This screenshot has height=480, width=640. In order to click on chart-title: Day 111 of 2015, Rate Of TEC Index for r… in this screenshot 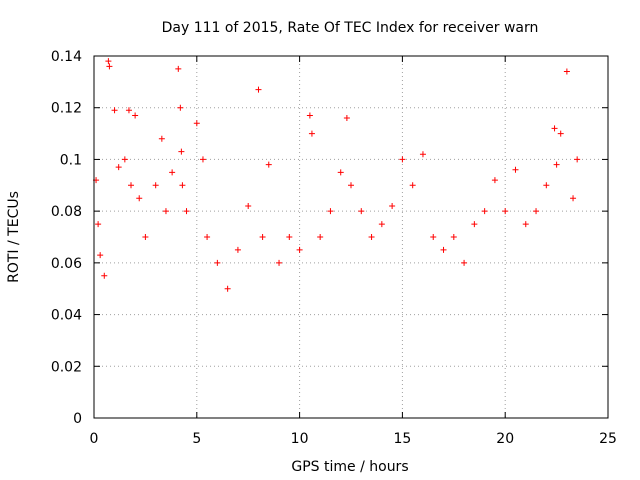, I will do `click(350, 28)`.